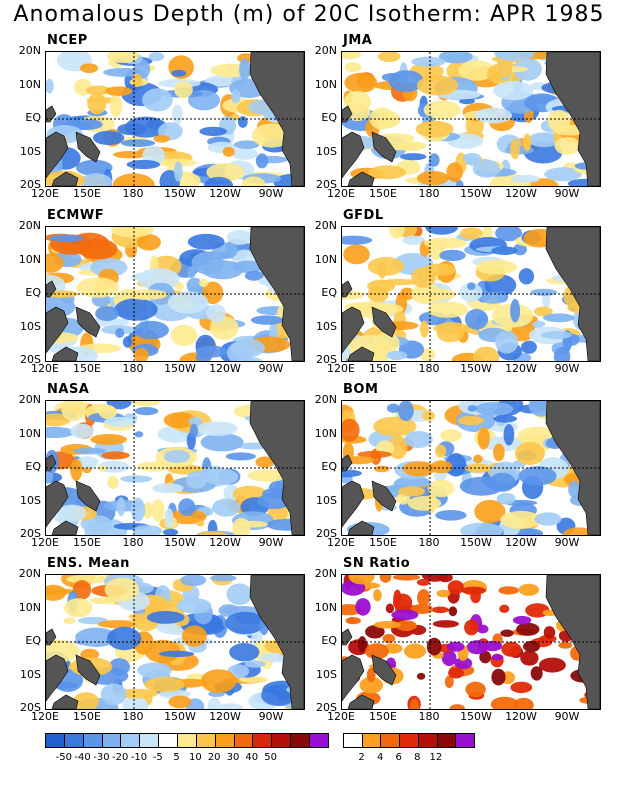 Image resolution: width=618 pixels, height=800 pixels. I want to click on sn-label: 12, so click(436, 757).